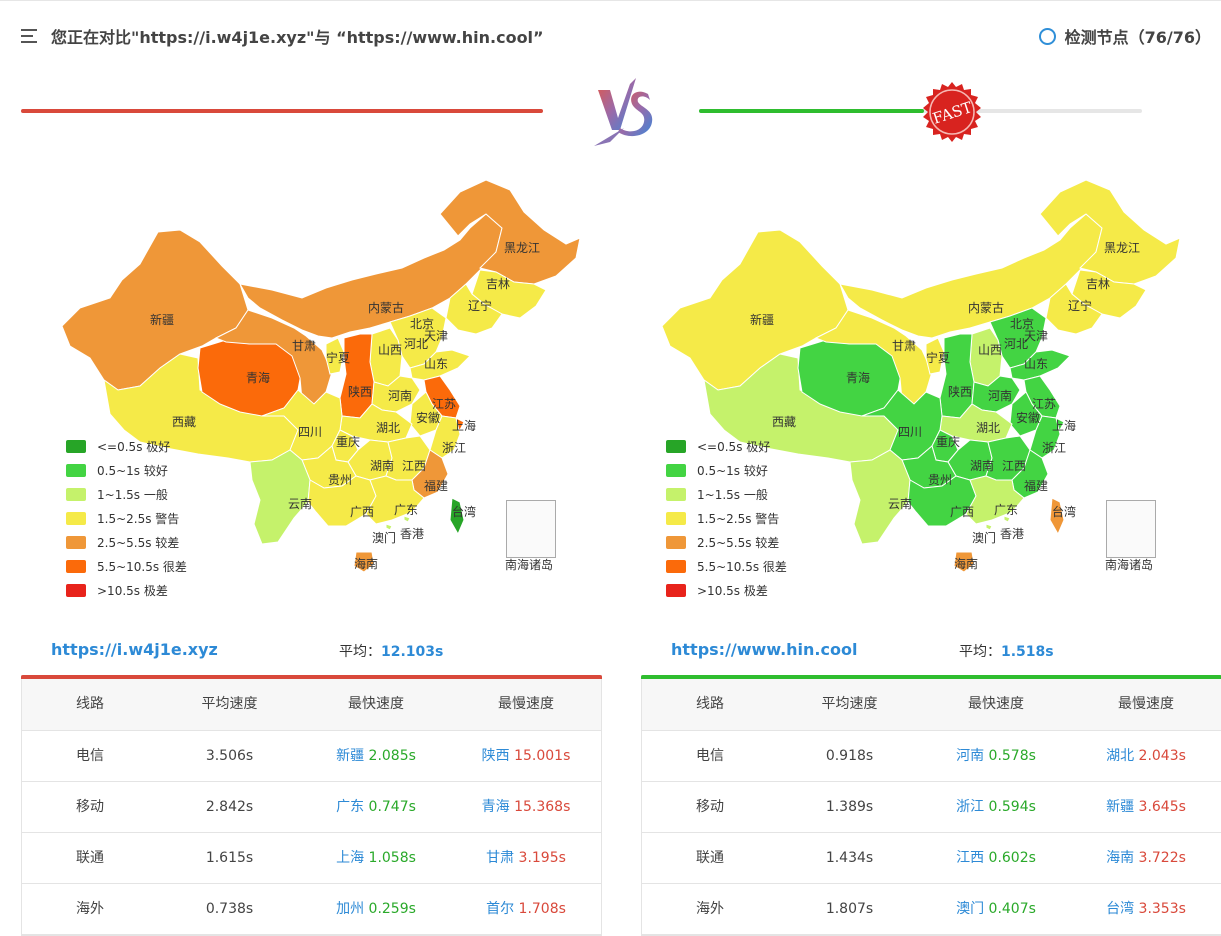 The height and width of the screenshot is (936, 1221). What do you see at coordinates (1027, 652) in the screenshot?
I see `right-average-value: 1.518s` at bounding box center [1027, 652].